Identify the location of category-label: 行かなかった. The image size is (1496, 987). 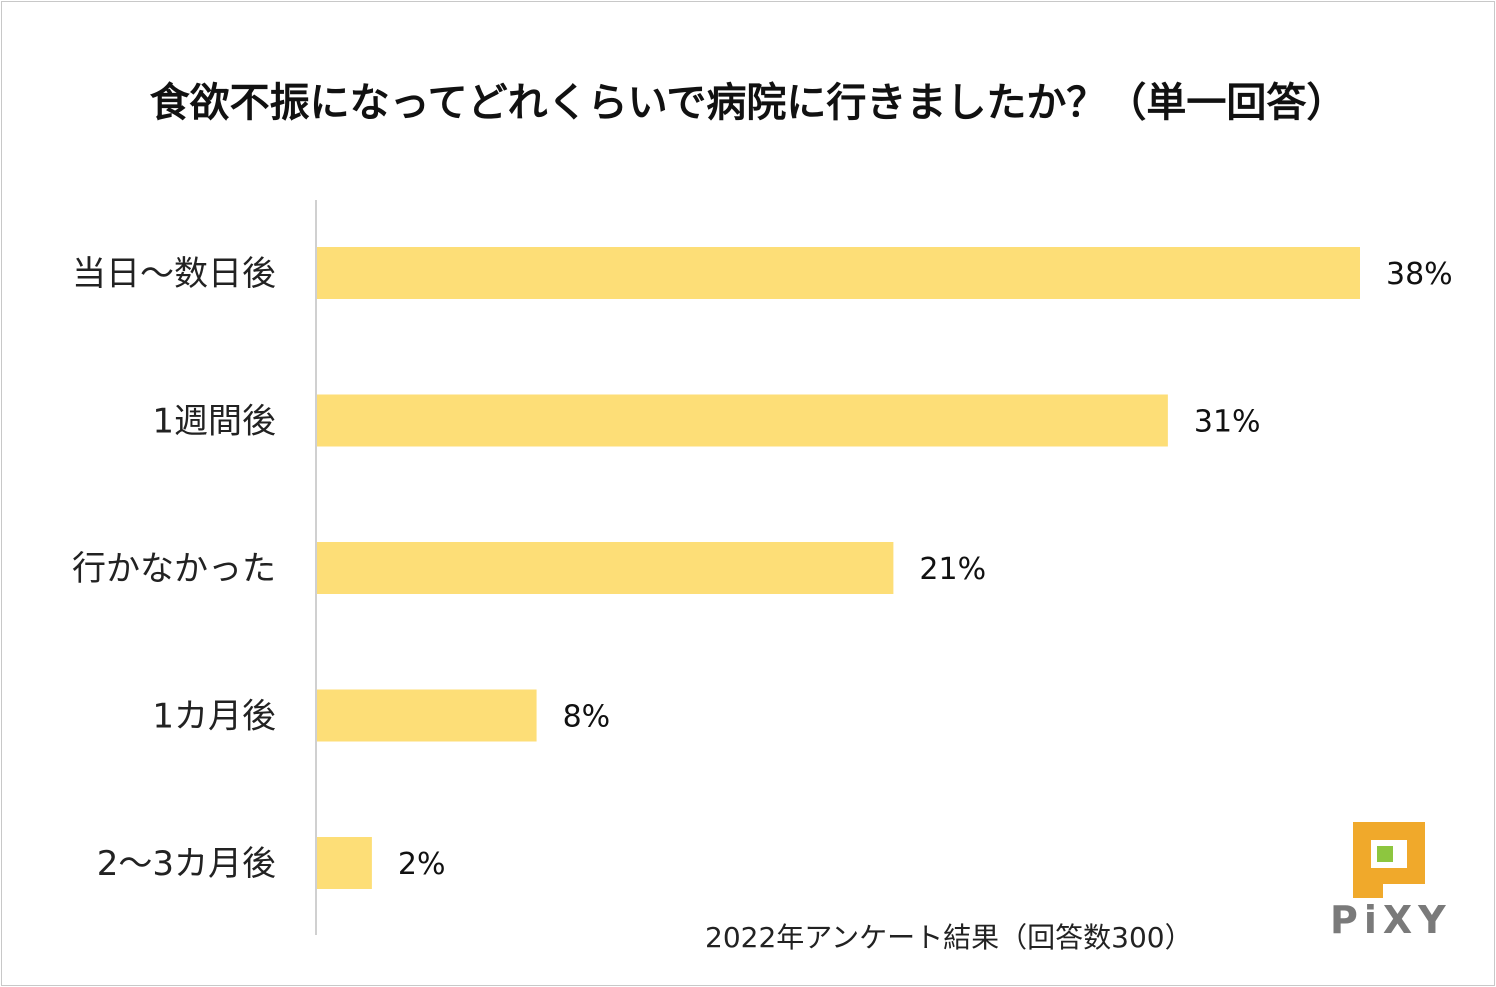
(174, 569).